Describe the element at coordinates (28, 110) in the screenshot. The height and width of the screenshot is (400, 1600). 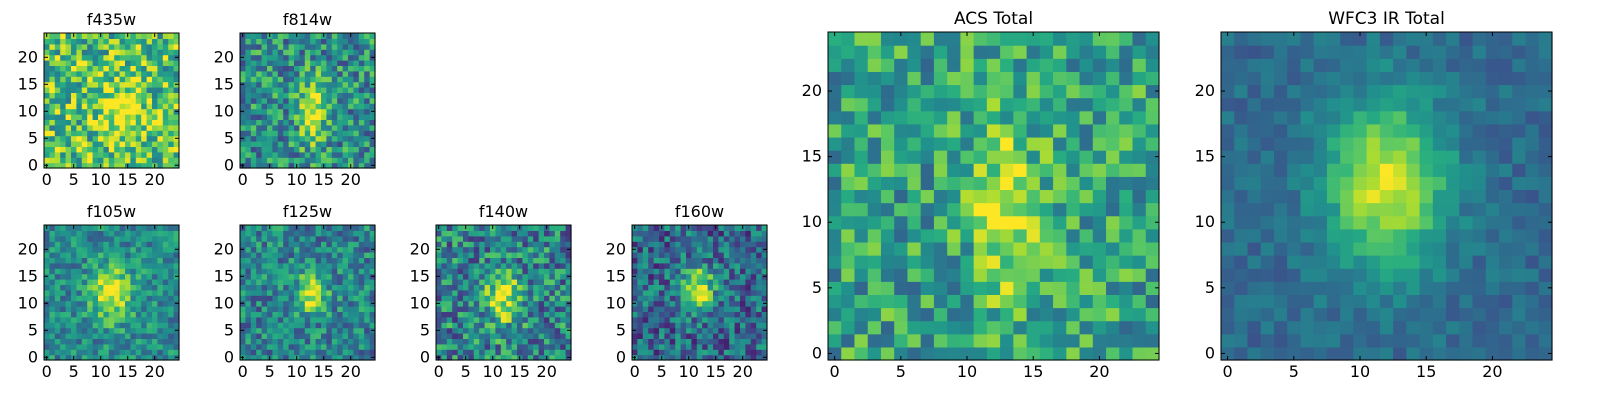
I see `y-tick-label: 10` at that location.